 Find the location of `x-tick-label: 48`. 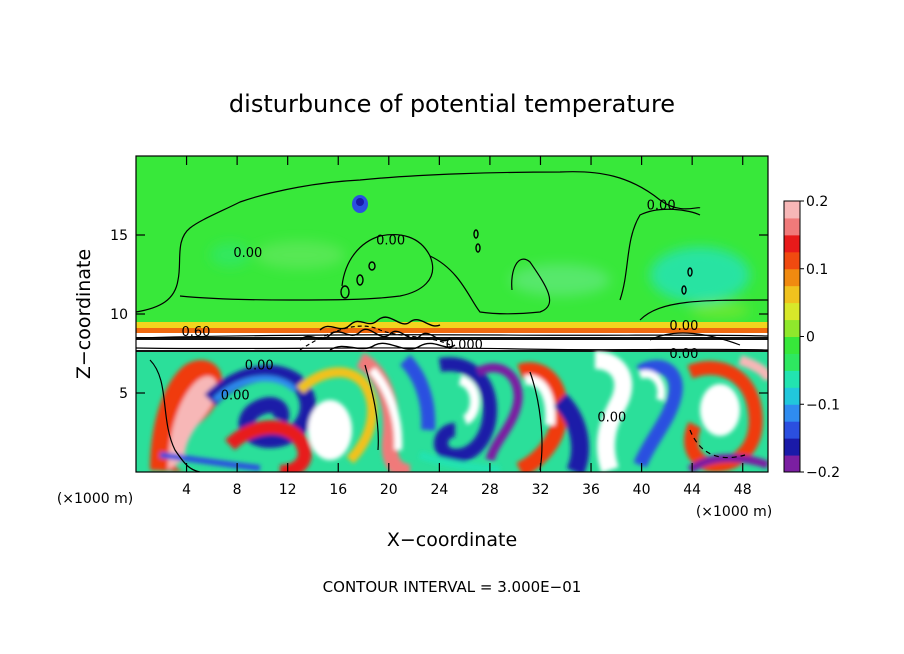

x-tick-label: 48 is located at coordinates (743, 490).